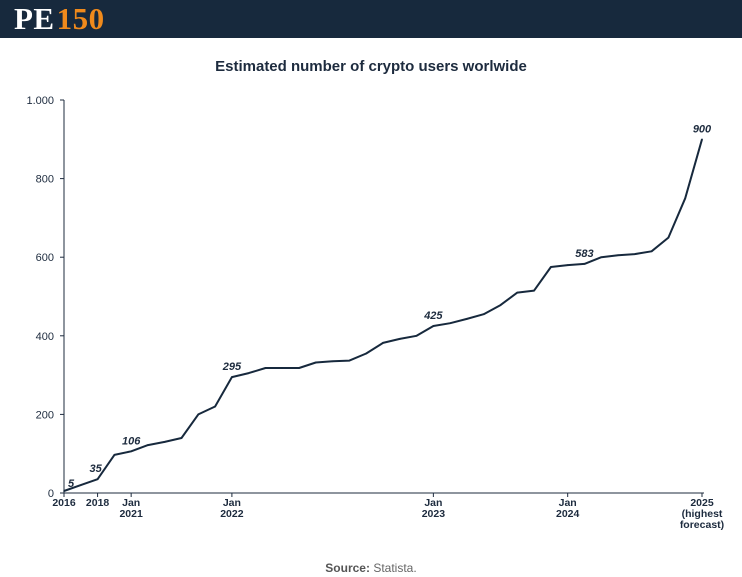 The height and width of the screenshot is (577, 742). What do you see at coordinates (71, 484) in the screenshot?
I see `data-label: 5` at bounding box center [71, 484].